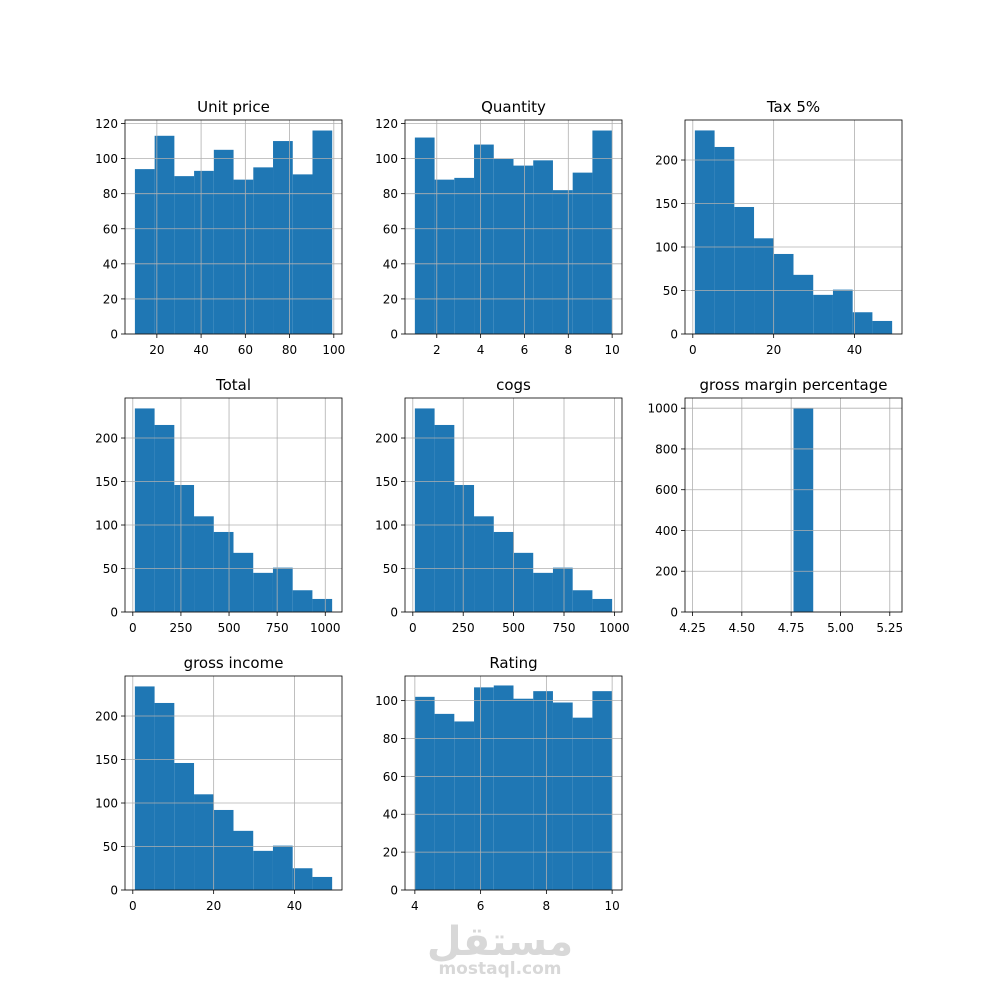 This screenshot has height=1000, width=1000. What do you see at coordinates (513, 663) in the screenshot?
I see `subplot-title: Rating` at bounding box center [513, 663].